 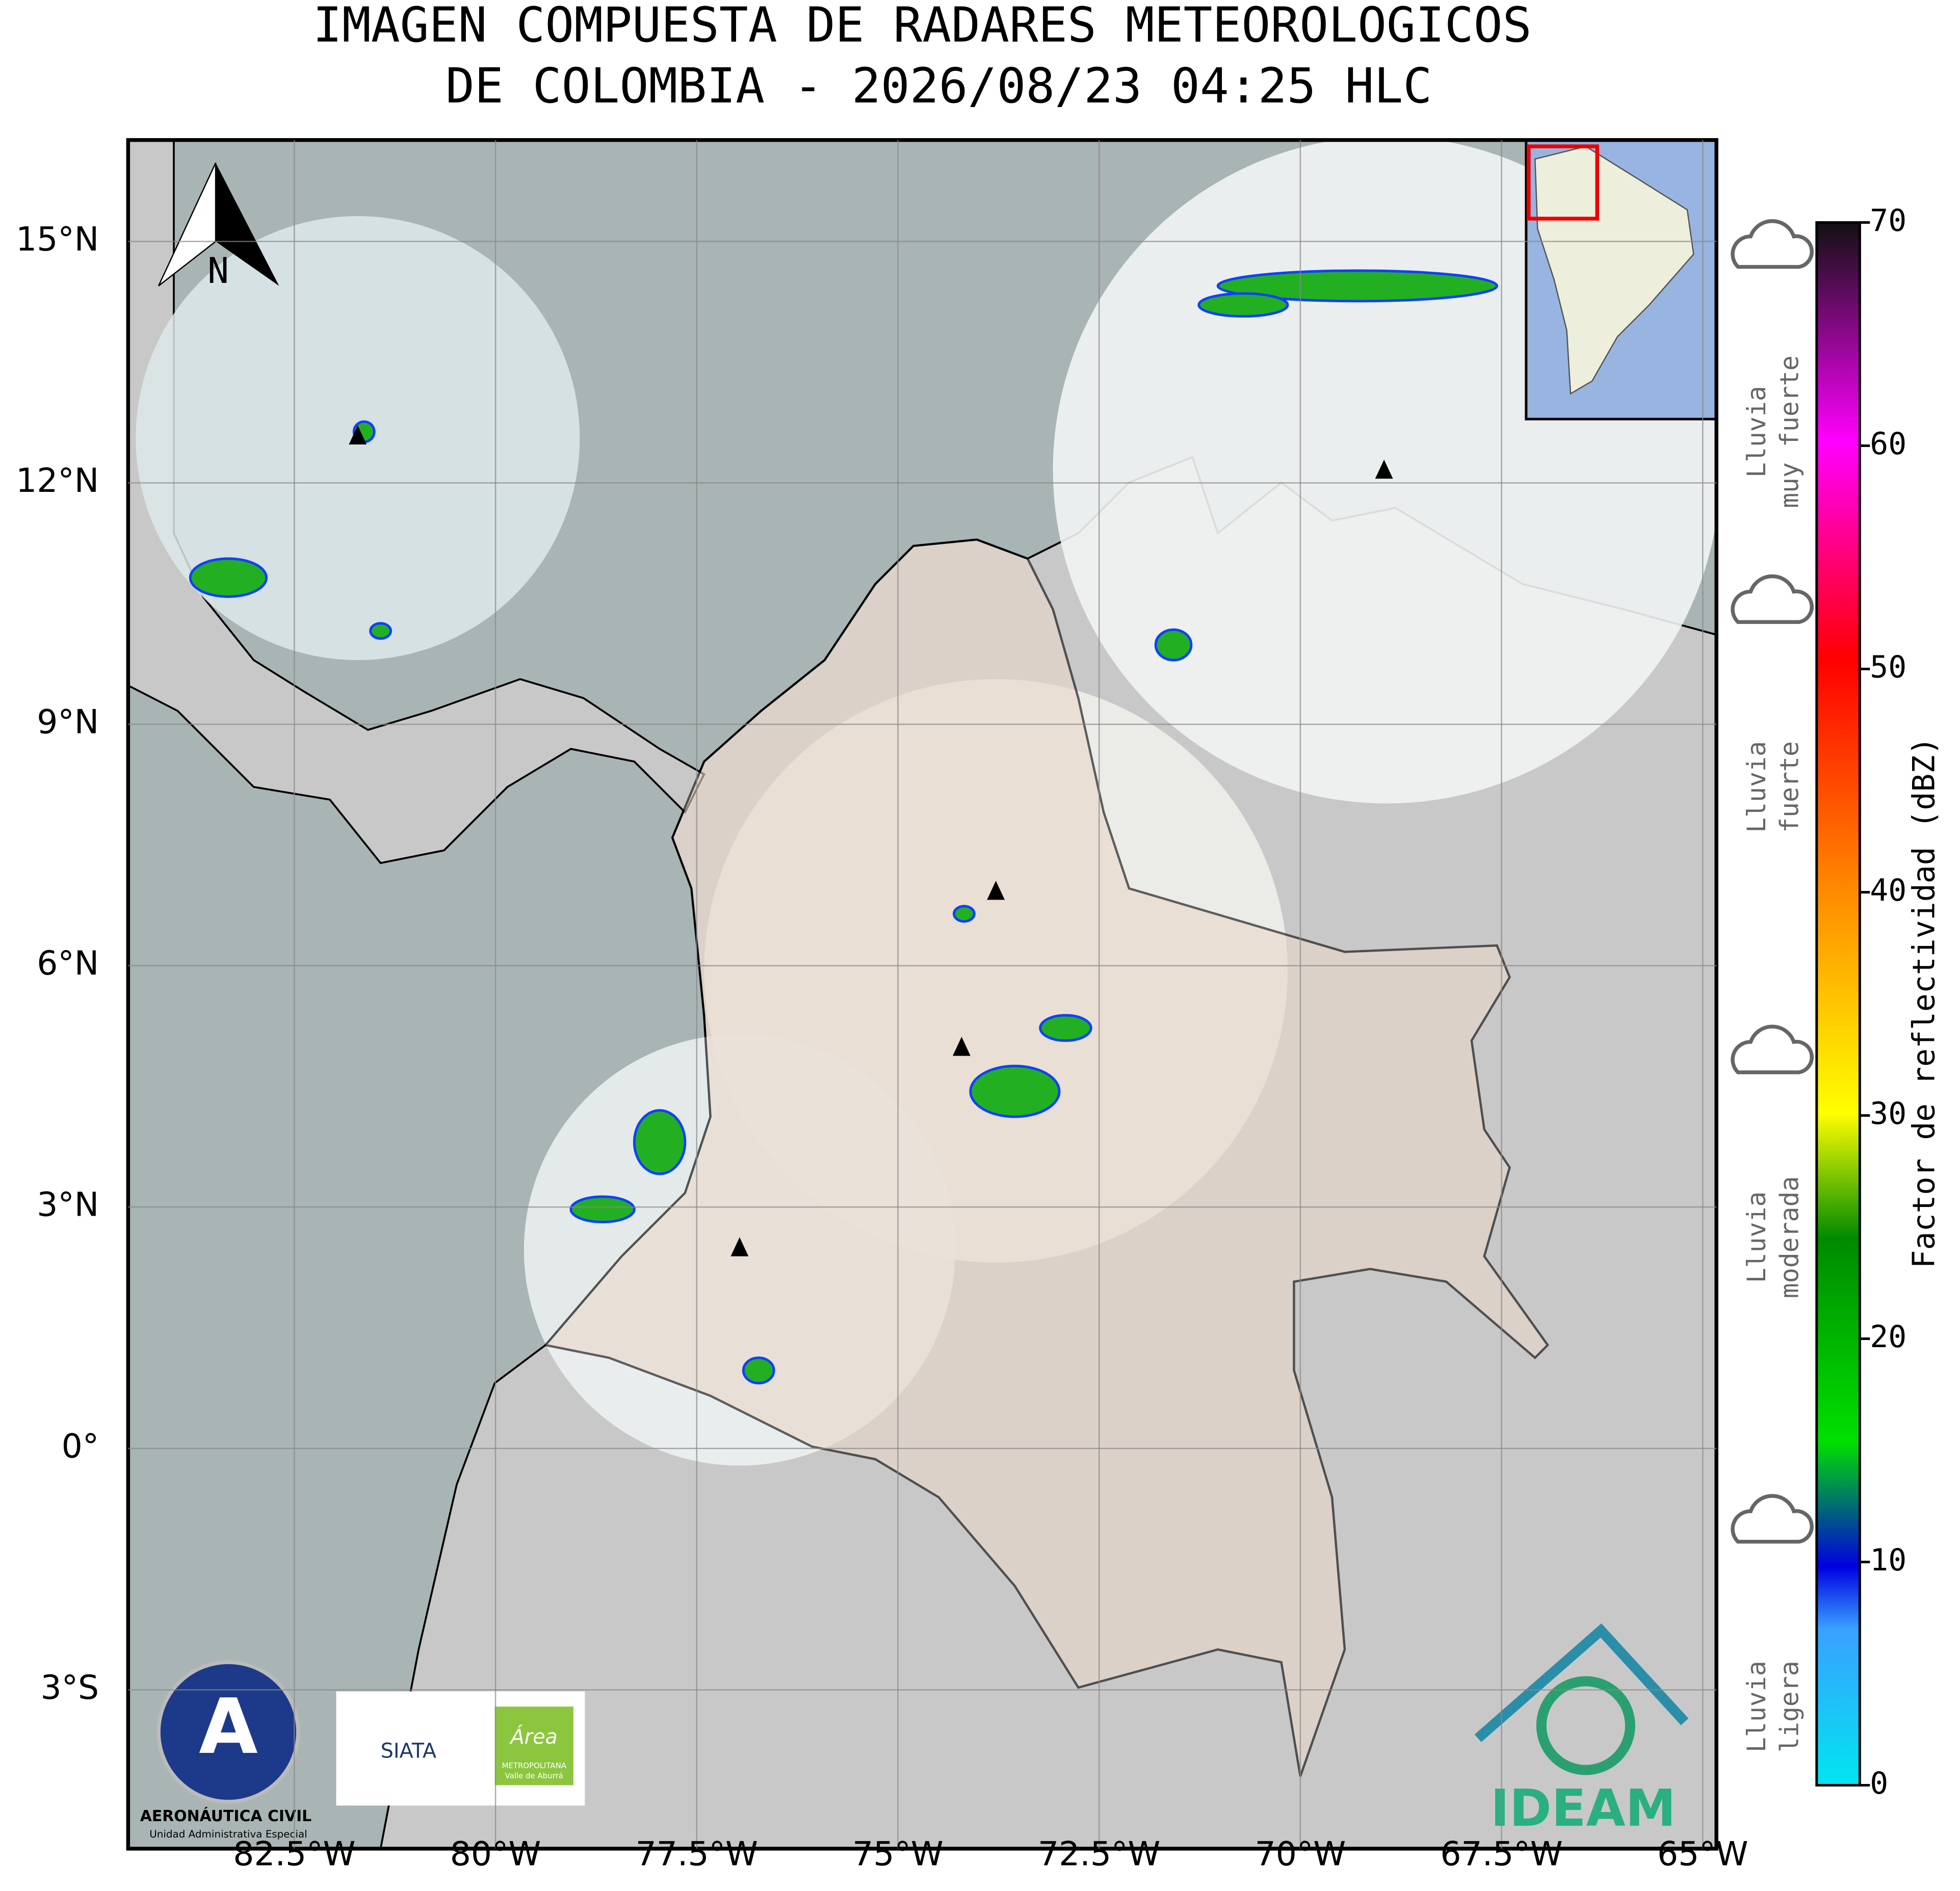 I want to click on lat-label: 12°N, so click(x=57, y=481).